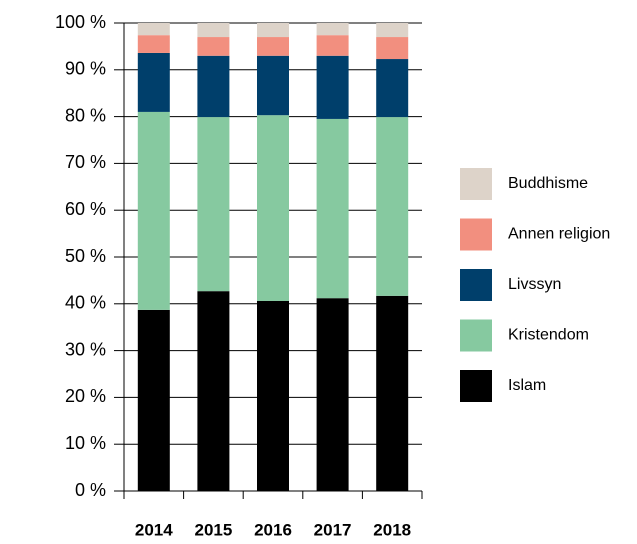 The width and height of the screenshot is (637, 544). I want to click on y-tick-label: 100 %, so click(80, 22).